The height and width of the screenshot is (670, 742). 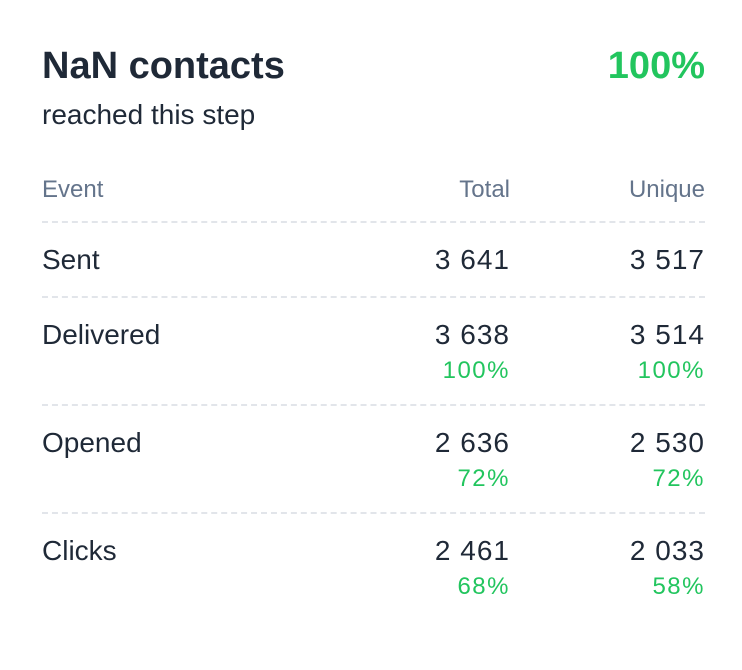 I want to click on total-rate: 100%, so click(x=476, y=370).